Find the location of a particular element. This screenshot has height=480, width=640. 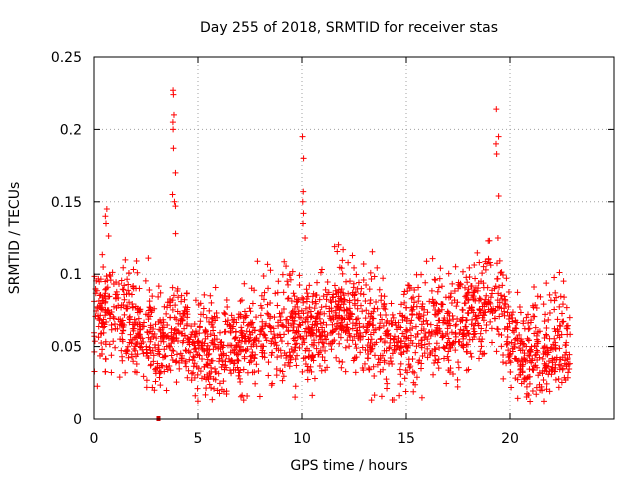

x-axis-label: GPS time / hours is located at coordinates (348, 466).